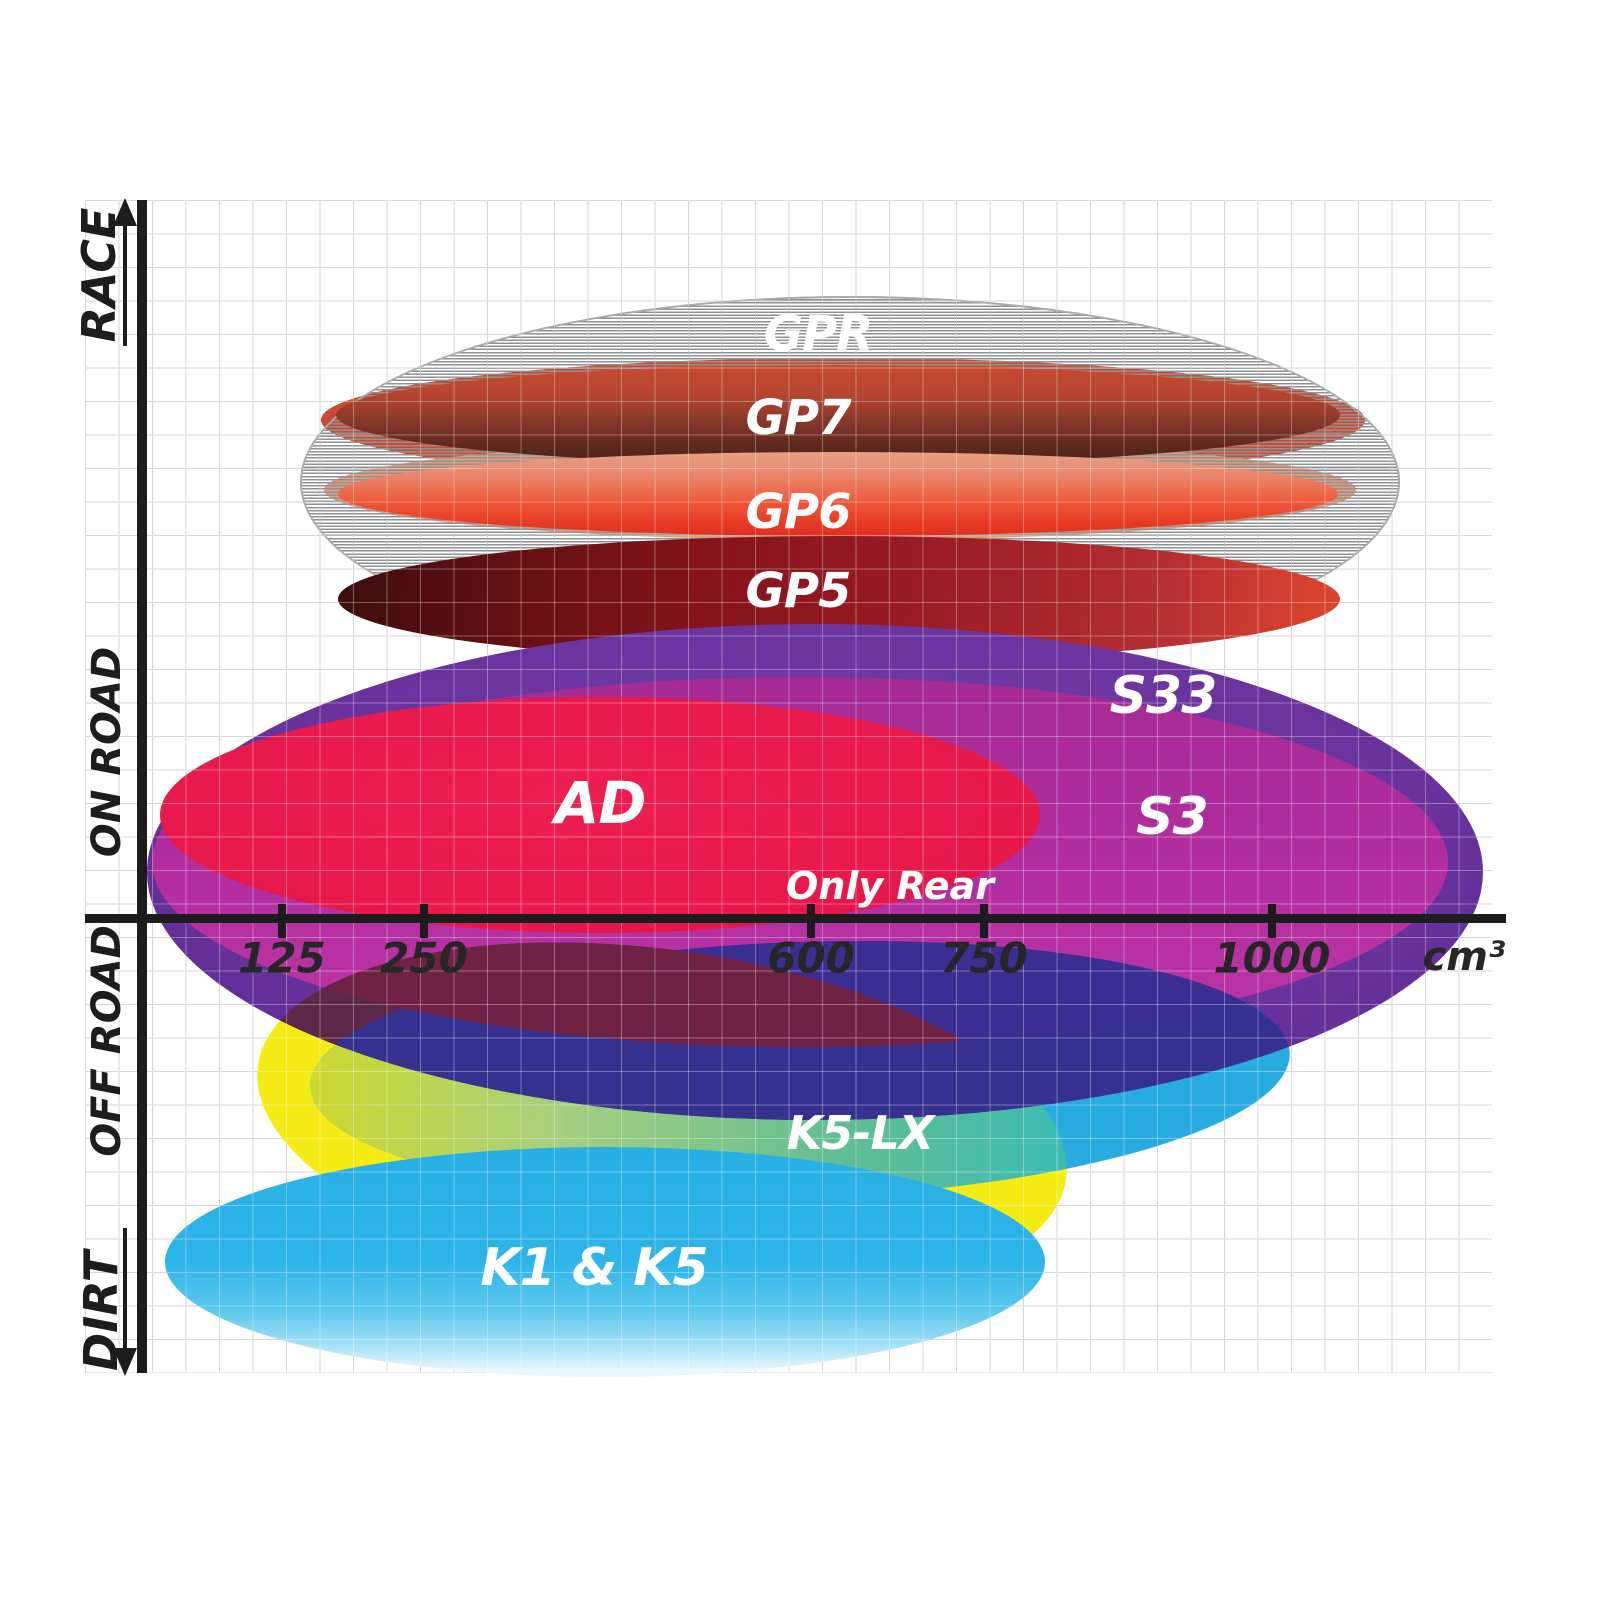 The image size is (1600, 1600). Describe the element at coordinates (125, 212) in the screenshot. I see `race-arrow-up-icon` at that location.